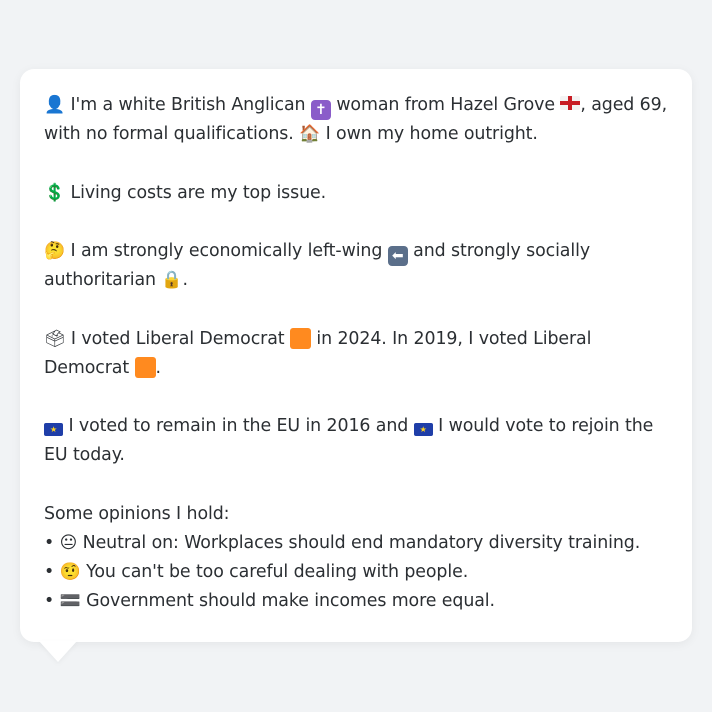 This screenshot has height=712, width=712. I want to click on equals-icon: 🟰, so click(70, 601).